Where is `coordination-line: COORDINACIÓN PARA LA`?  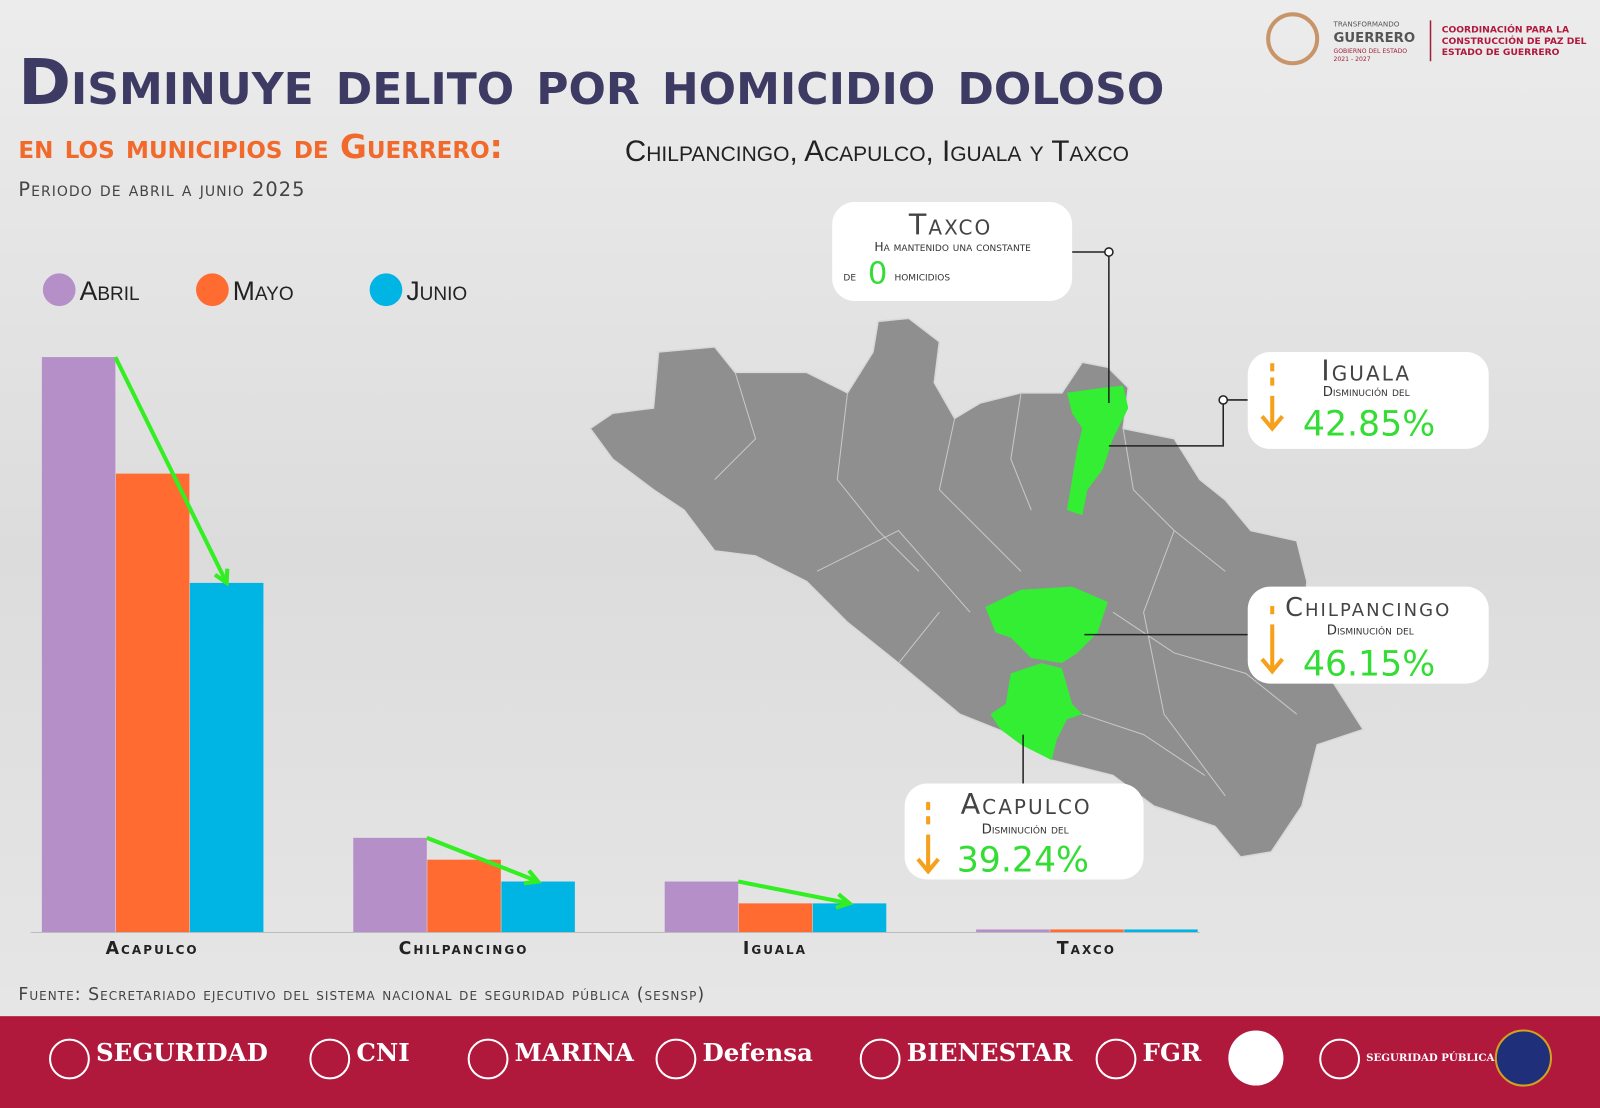
coordination-line: COORDINACIÓN PARA LA is located at coordinates (1506, 30).